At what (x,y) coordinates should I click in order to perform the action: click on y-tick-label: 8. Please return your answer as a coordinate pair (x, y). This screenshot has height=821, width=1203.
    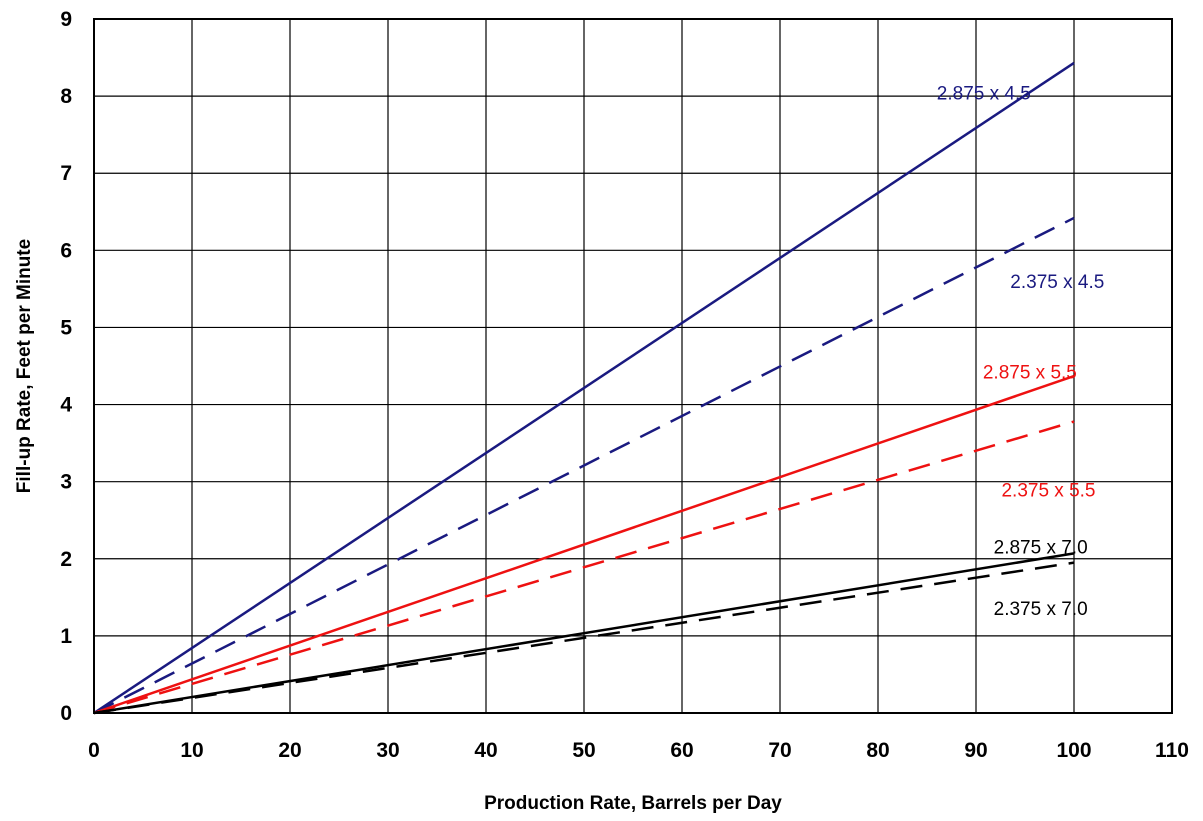
    Looking at the image, I should click on (66, 96).